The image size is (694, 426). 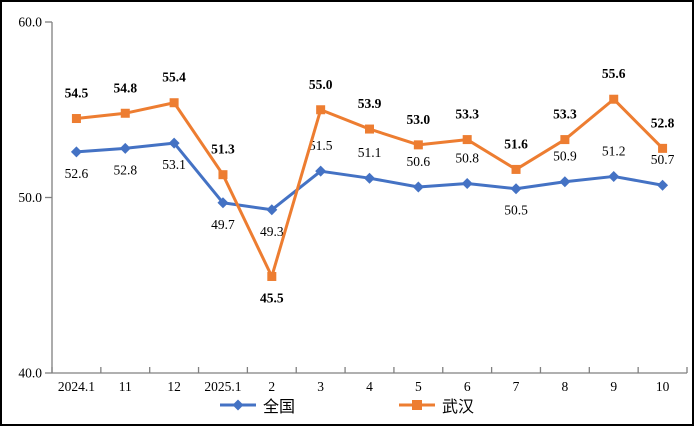 I want to click on legend-square-marker, so click(x=417, y=405).